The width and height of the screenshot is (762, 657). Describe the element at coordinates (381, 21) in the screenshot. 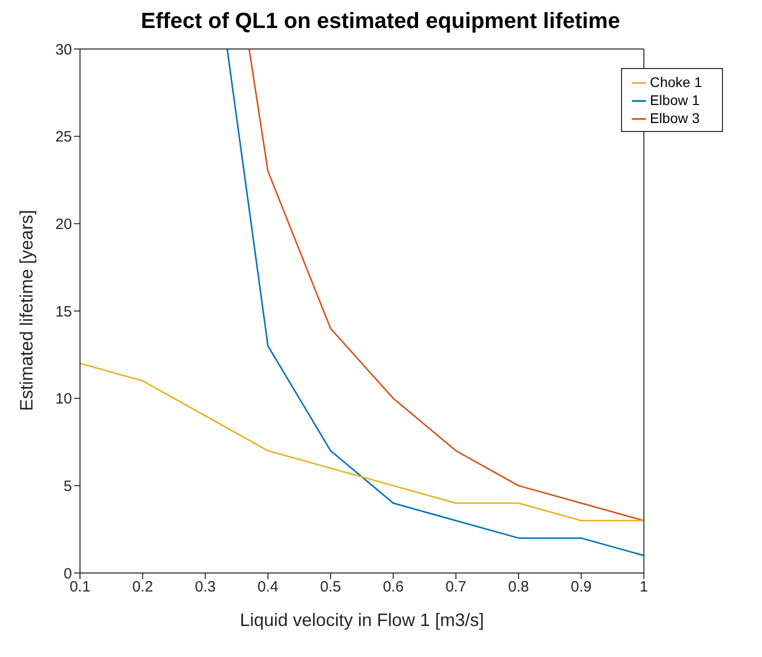

I see `chart-title: Effect of QL1 on estimated equipment lifetime` at that location.